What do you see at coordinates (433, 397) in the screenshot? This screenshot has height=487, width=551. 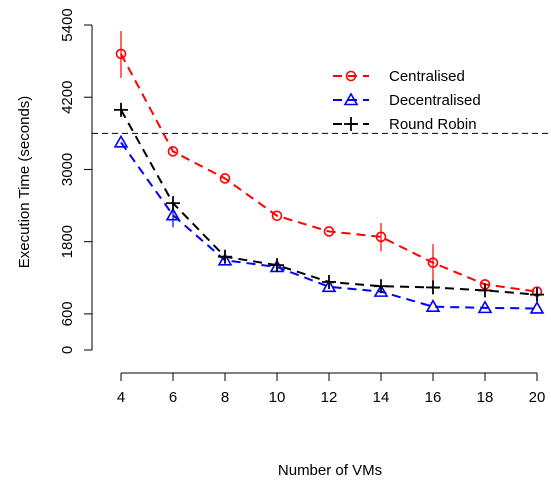 I see `x-tick-label: 16` at bounding box center [433, 397].